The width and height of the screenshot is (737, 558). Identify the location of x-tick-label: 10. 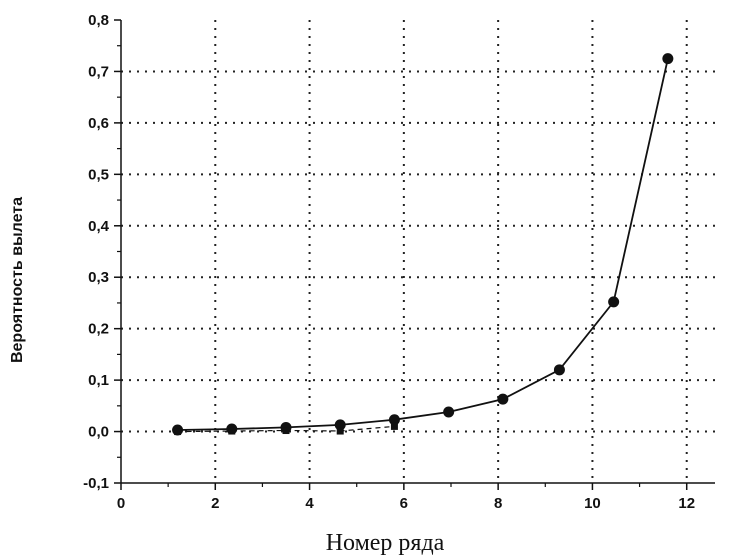
(592, 503).